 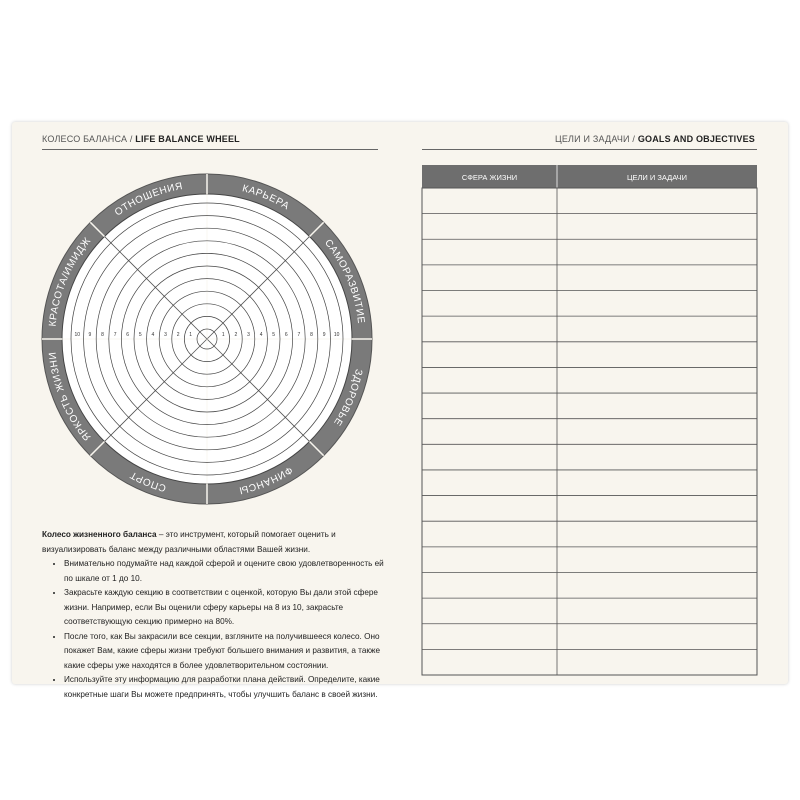 I want to click on table-header-label: ЦЕЛИ И ЗАДАЧИ, so click(x=657, y=177).